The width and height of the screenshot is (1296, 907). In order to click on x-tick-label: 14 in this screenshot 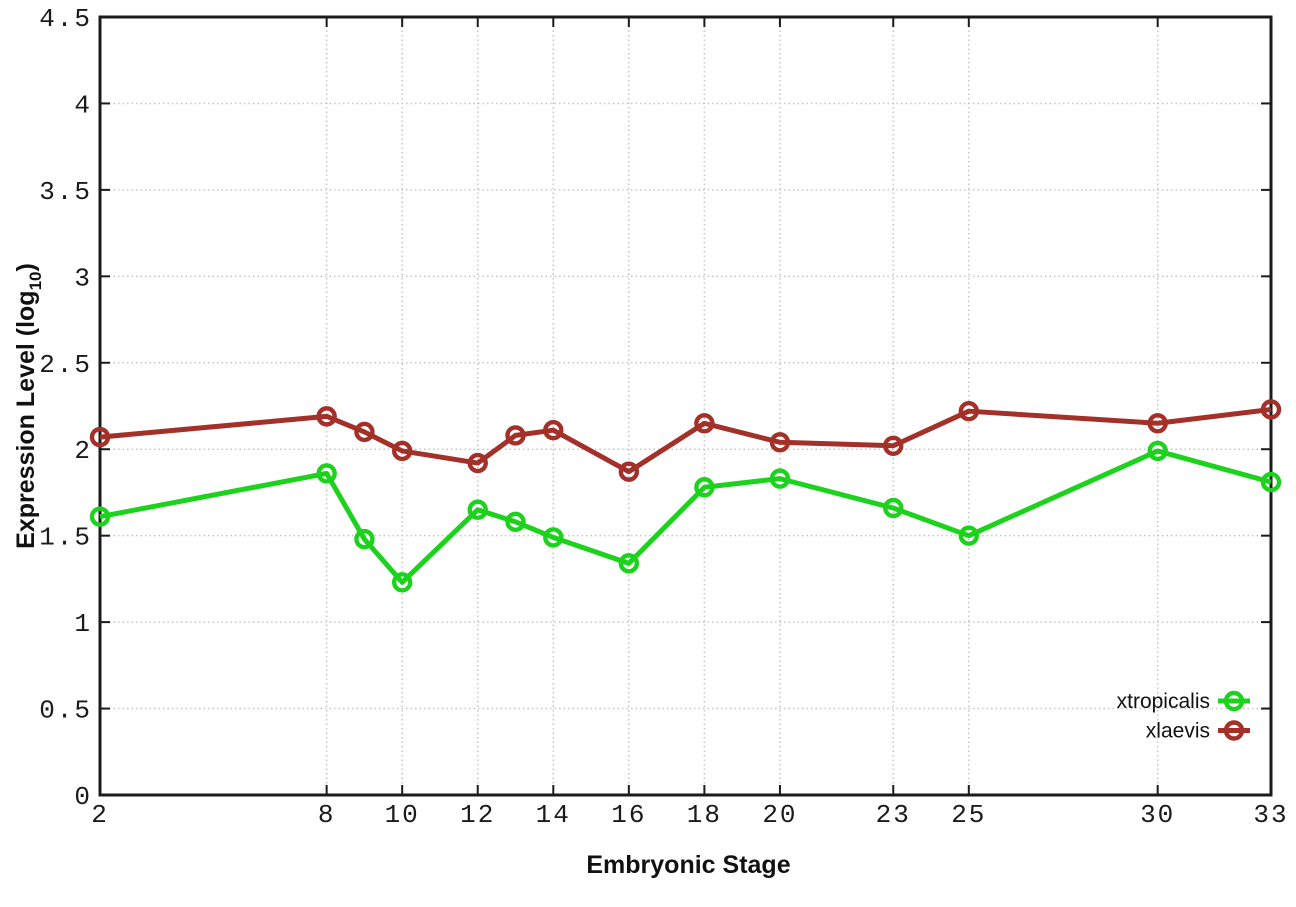, I will do `click(553, 815)`.